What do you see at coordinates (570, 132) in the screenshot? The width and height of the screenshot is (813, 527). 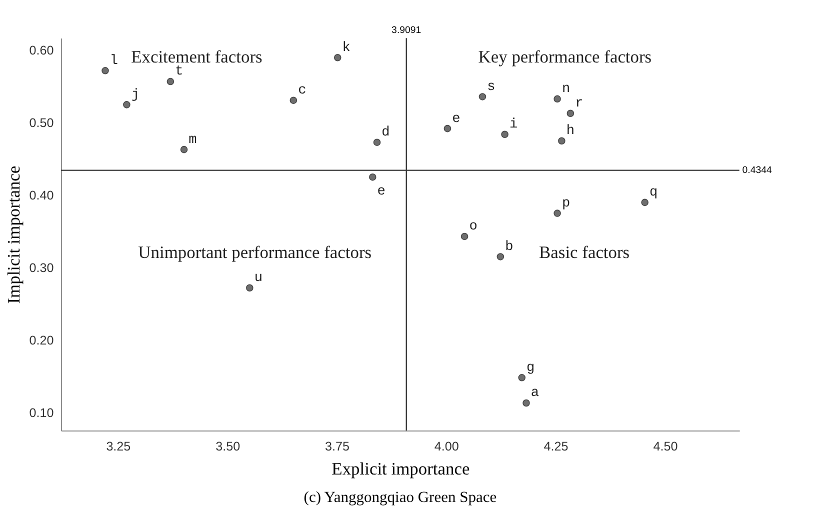 I see `annotation: h` at bounding box center [570, 132].